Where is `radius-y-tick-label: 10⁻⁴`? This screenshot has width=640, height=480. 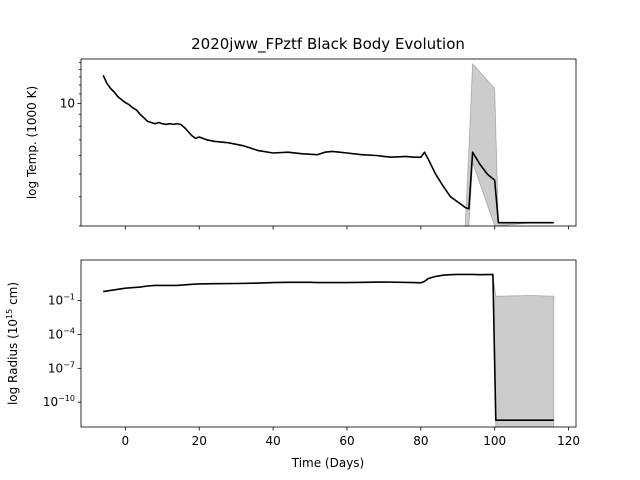
radius-y-tick-label: 10⁻⁴ is located at coordinates (61, 333).